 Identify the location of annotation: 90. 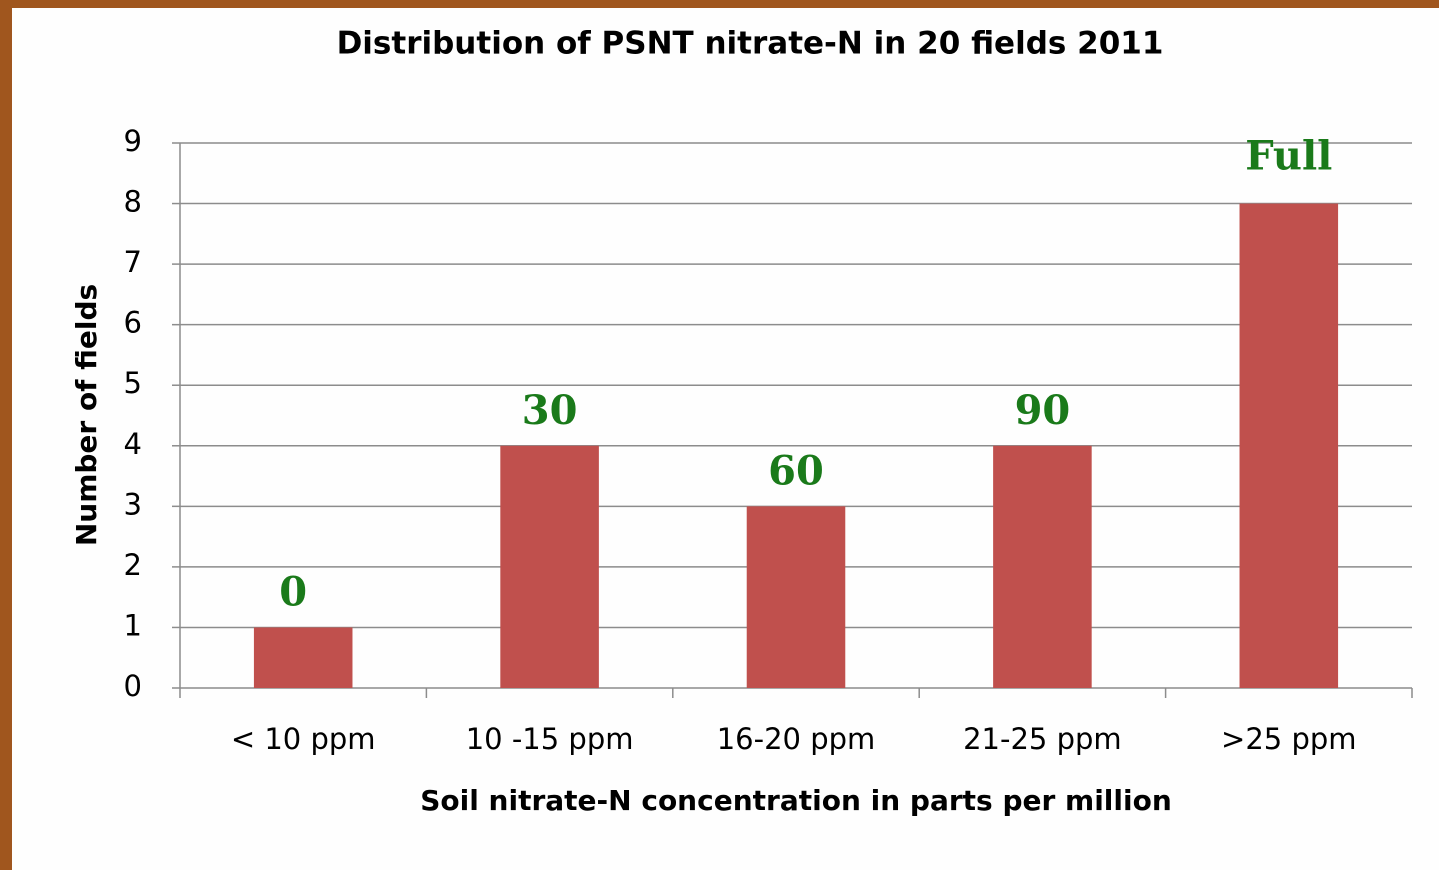
(1043, 410).